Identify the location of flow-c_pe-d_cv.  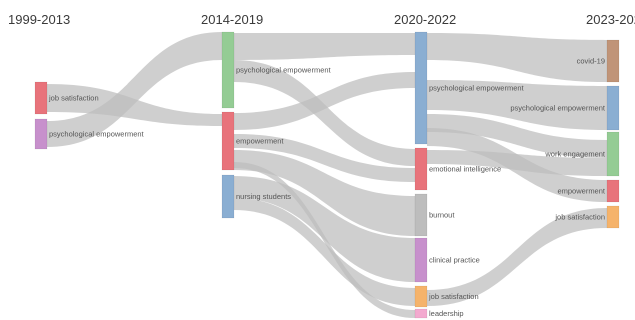
(517, 57).